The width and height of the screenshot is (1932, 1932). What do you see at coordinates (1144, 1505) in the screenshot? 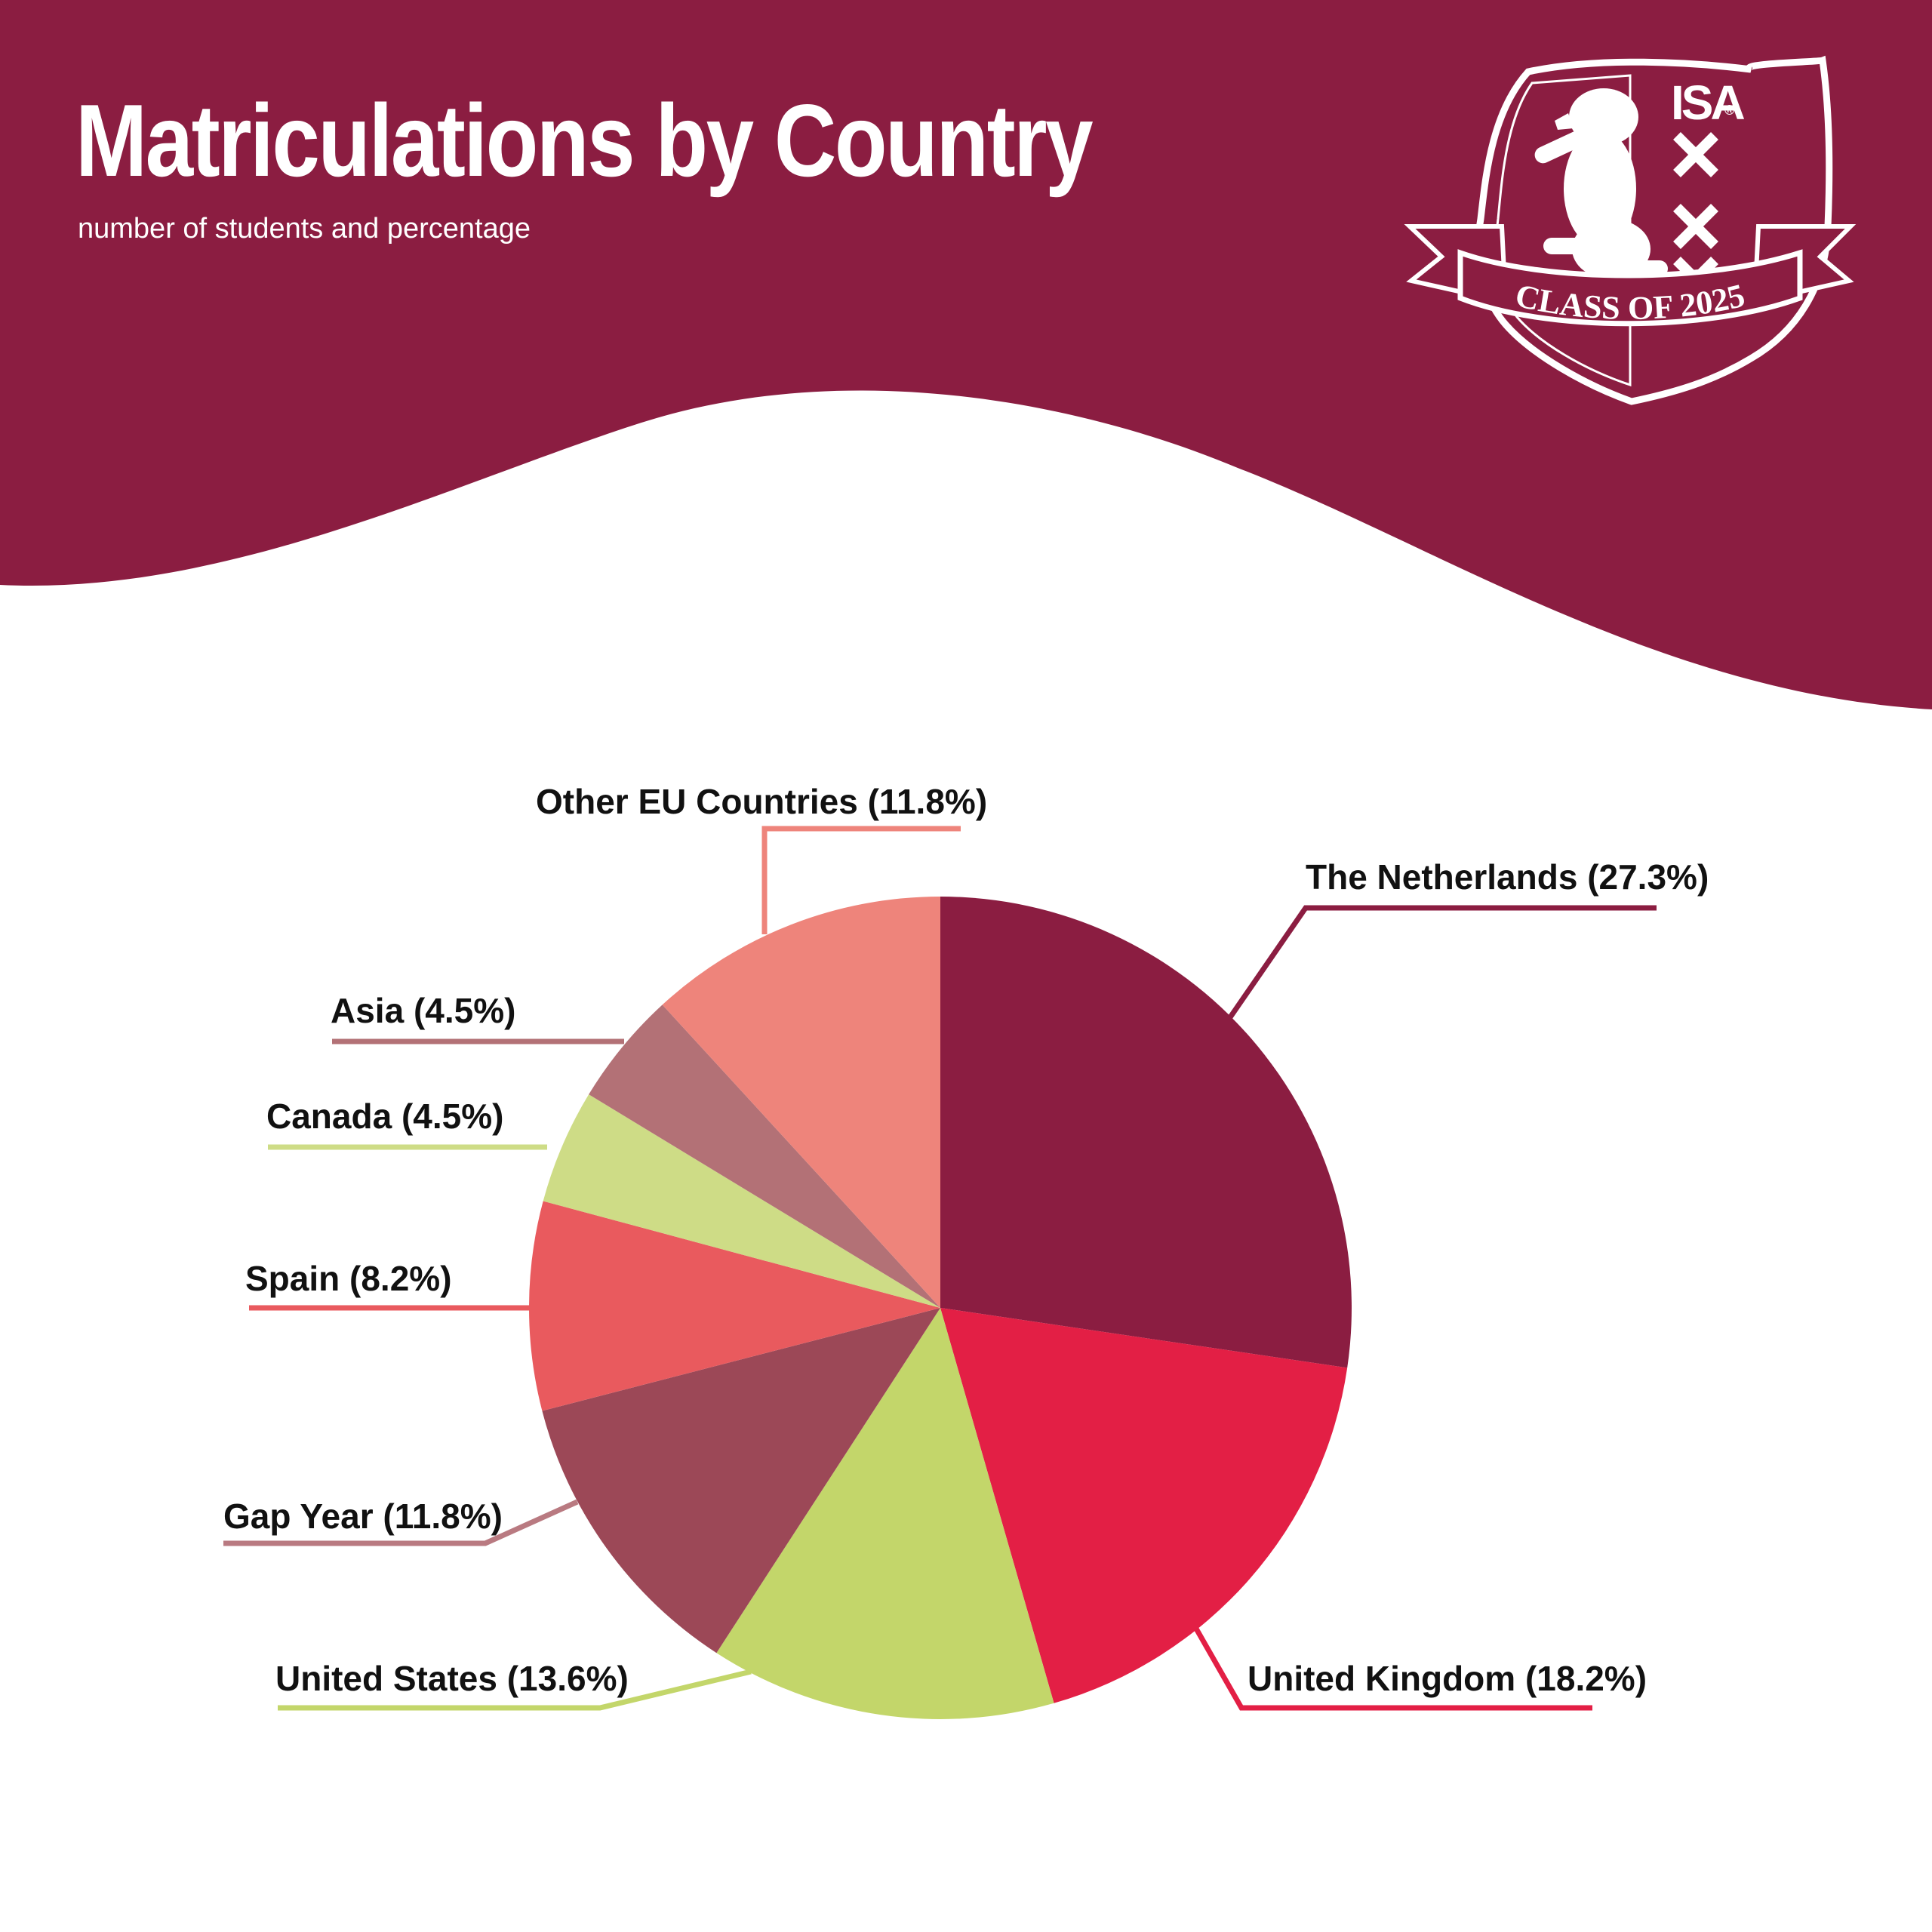
I see `pie-slice-united-kingdom` at bounding box center [1144, 1505].